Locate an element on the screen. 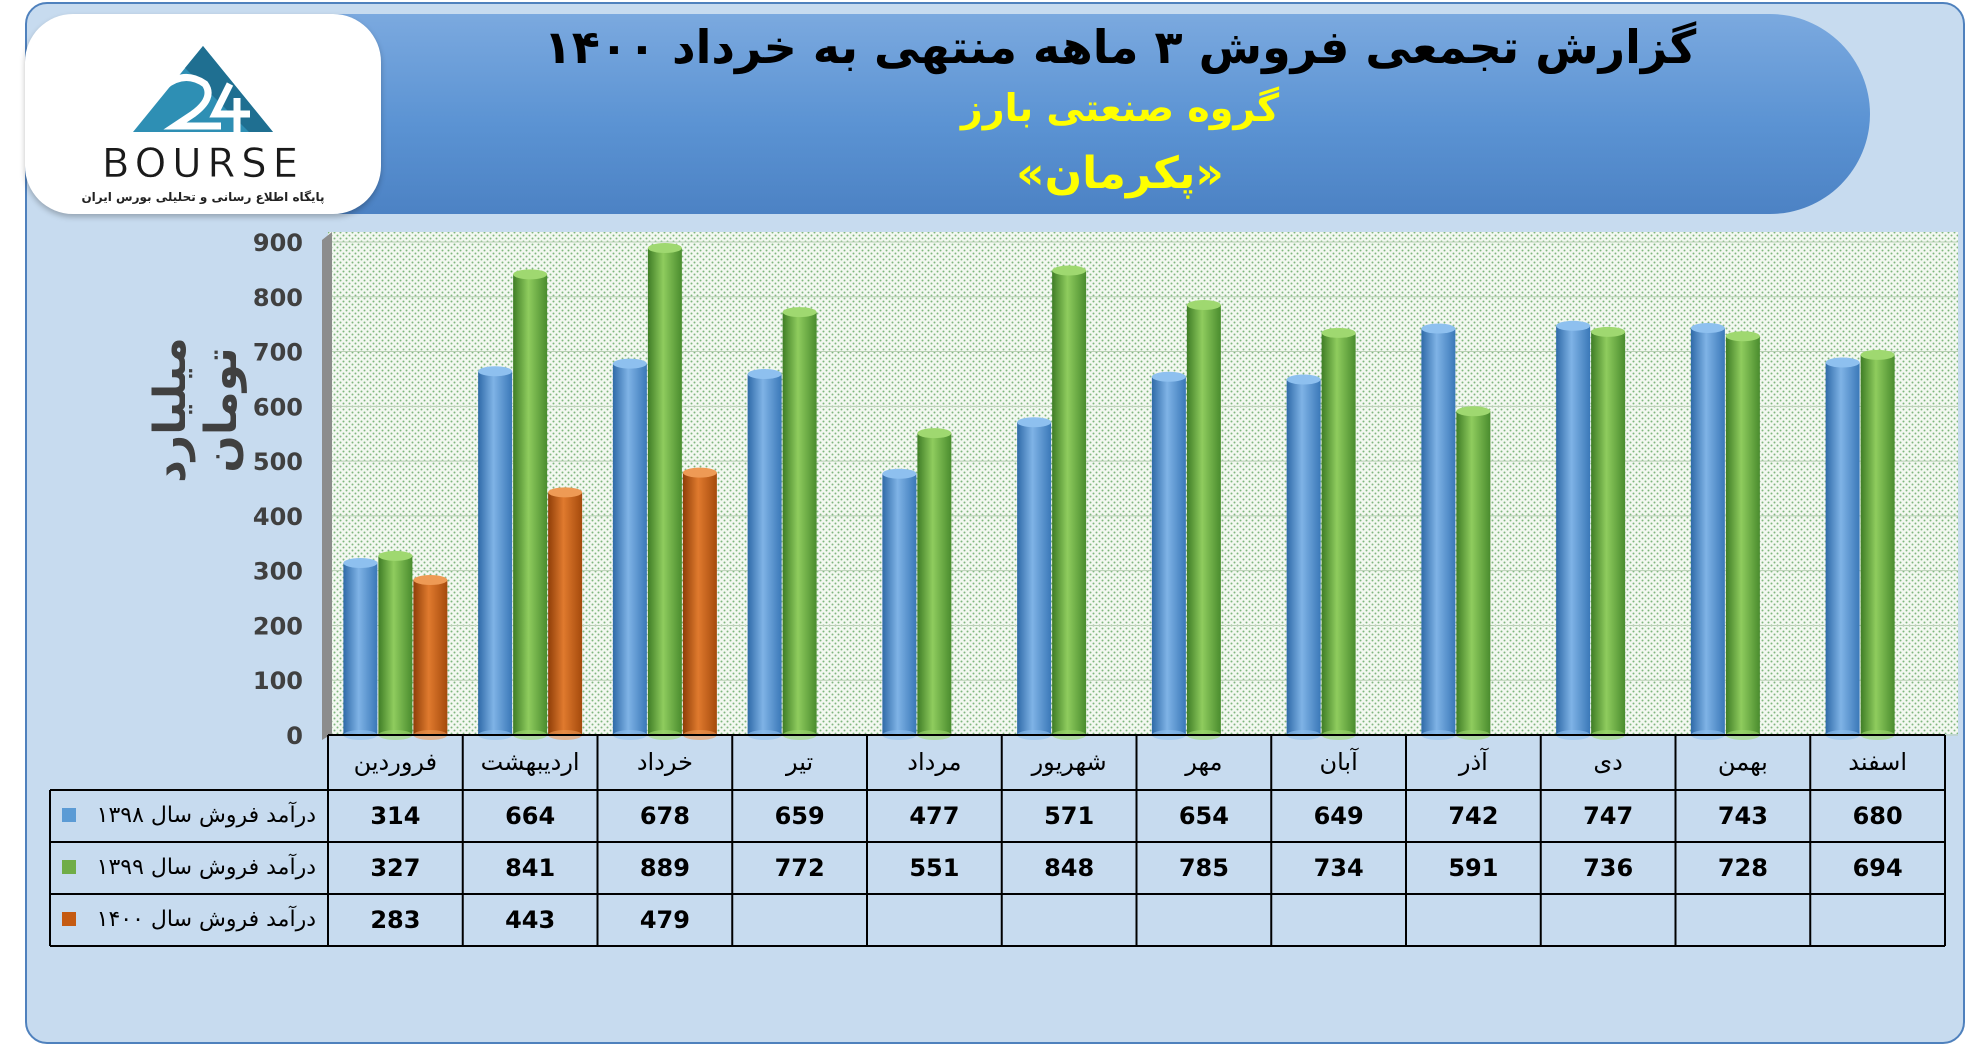 The height and width of the screenshot is (1047, 1986). category-label: آبان is located at coordinates (1338, 762).